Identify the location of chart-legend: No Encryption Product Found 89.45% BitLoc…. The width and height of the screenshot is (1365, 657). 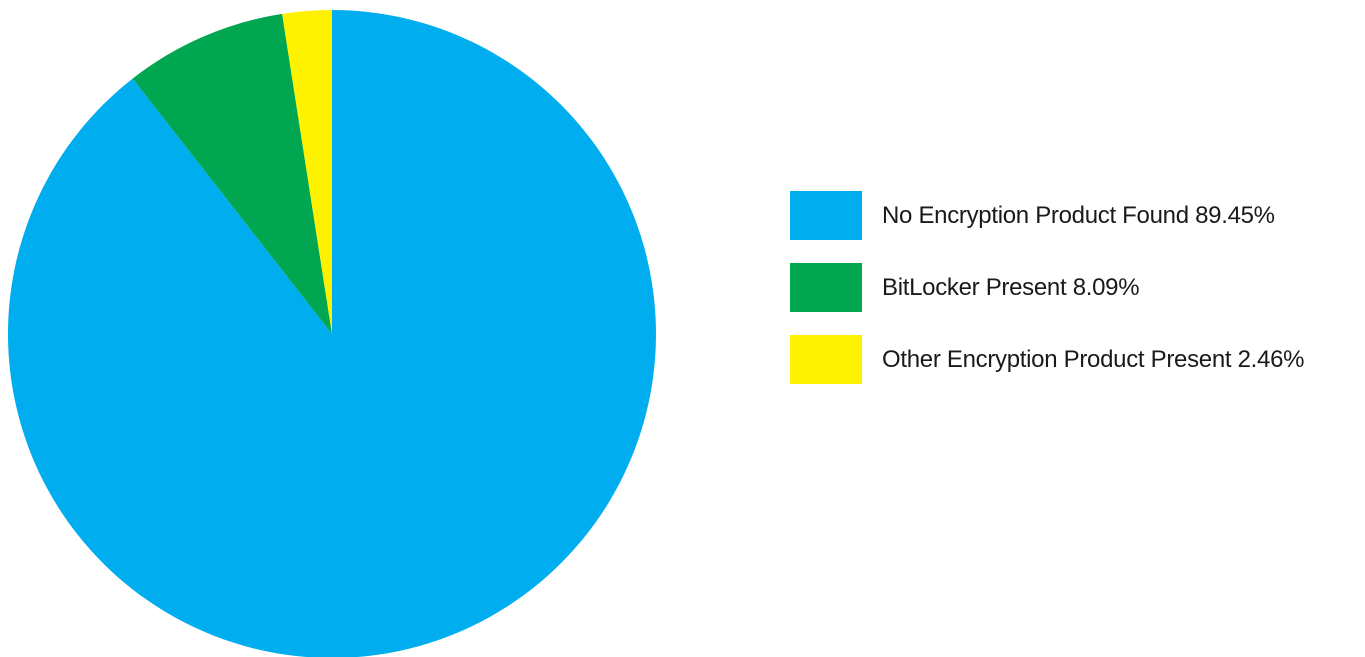
(1075, 299).